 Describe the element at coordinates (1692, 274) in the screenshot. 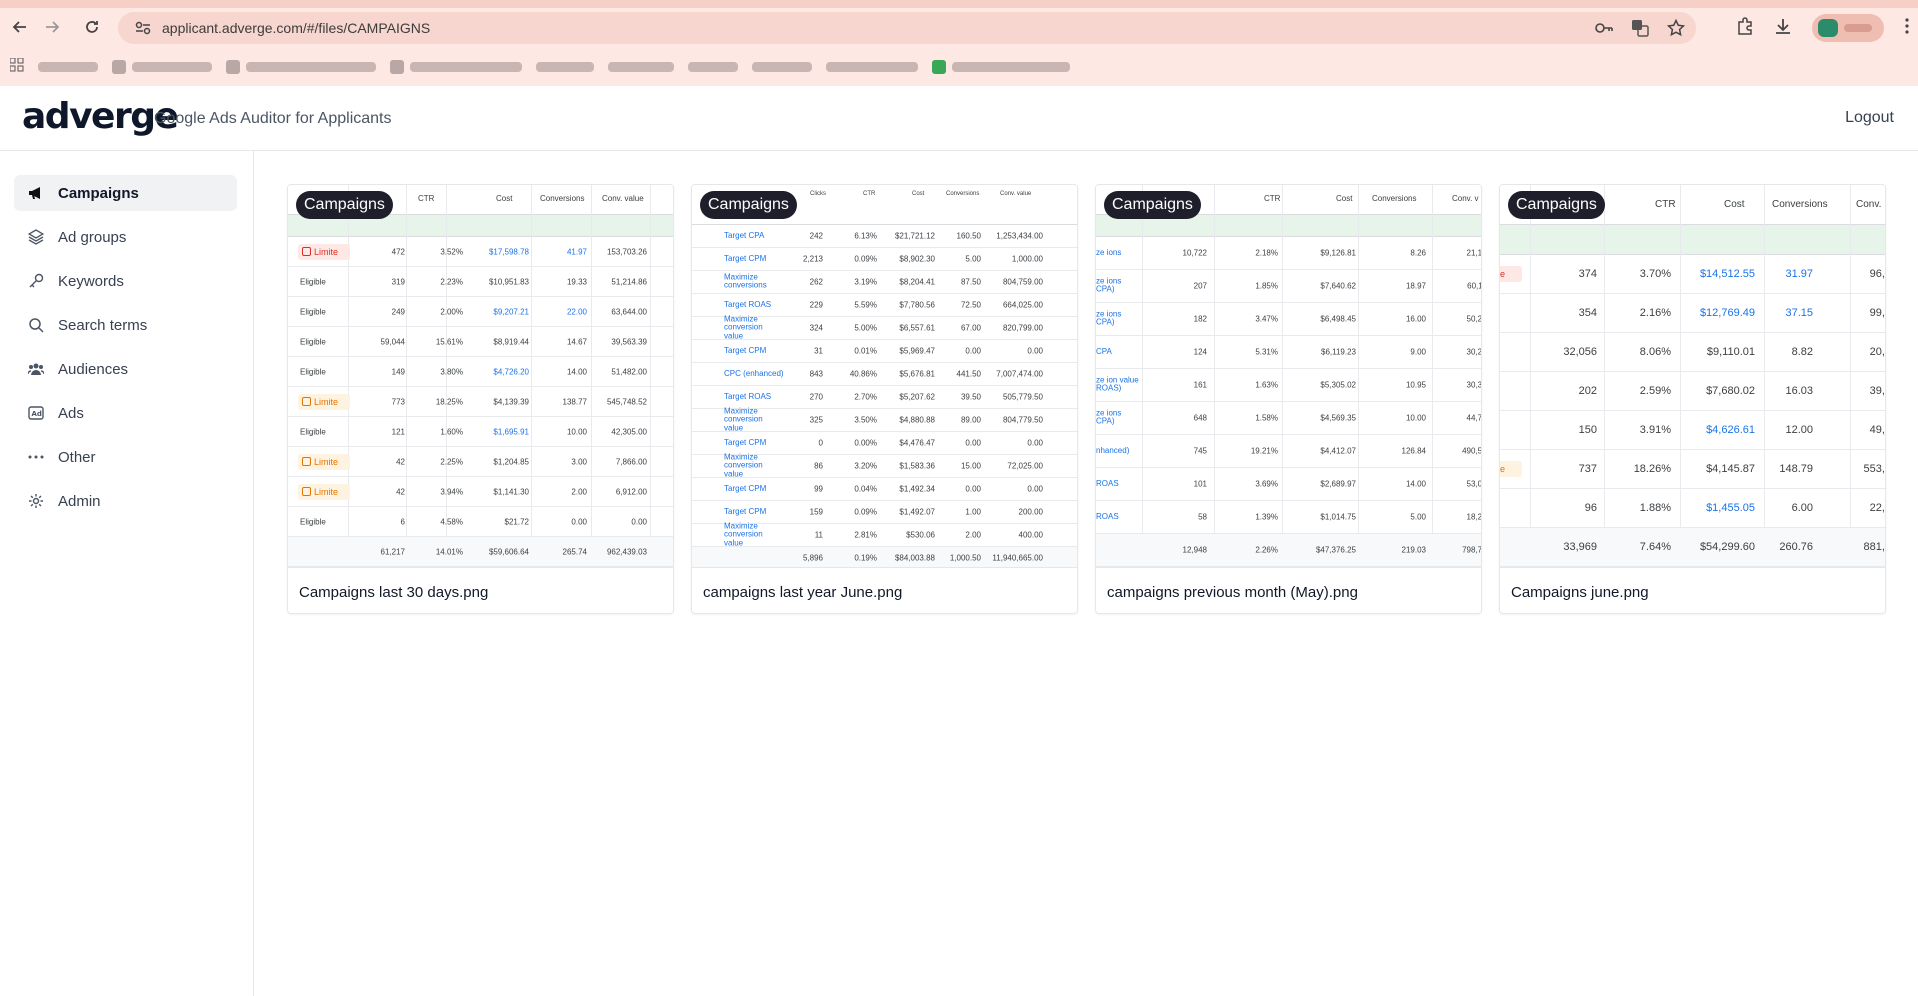

I see `table-row: imite 374 3.70% $14,512.55 31.97 96,4` at that location.